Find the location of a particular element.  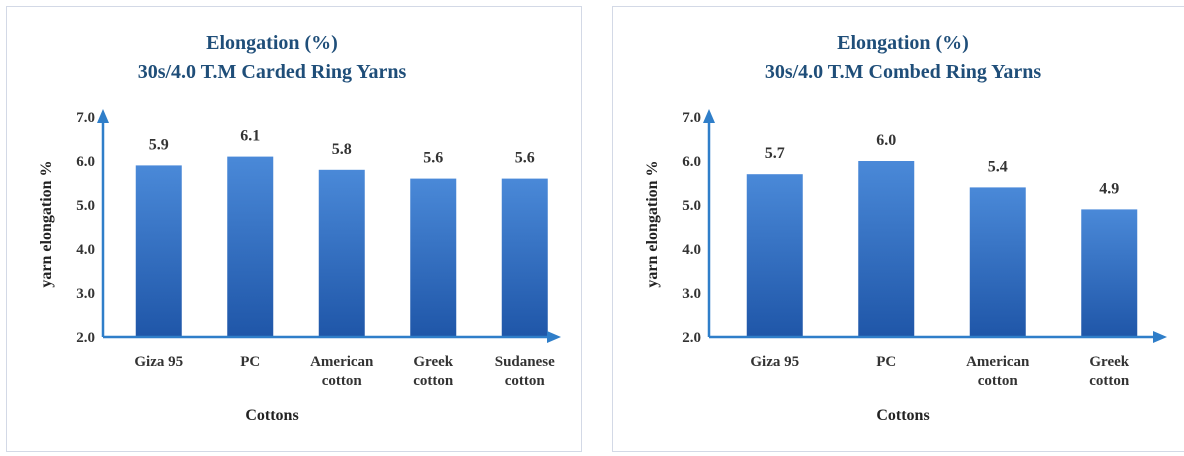

data-label-2: 5.4 is located at coordinates (998, 166).